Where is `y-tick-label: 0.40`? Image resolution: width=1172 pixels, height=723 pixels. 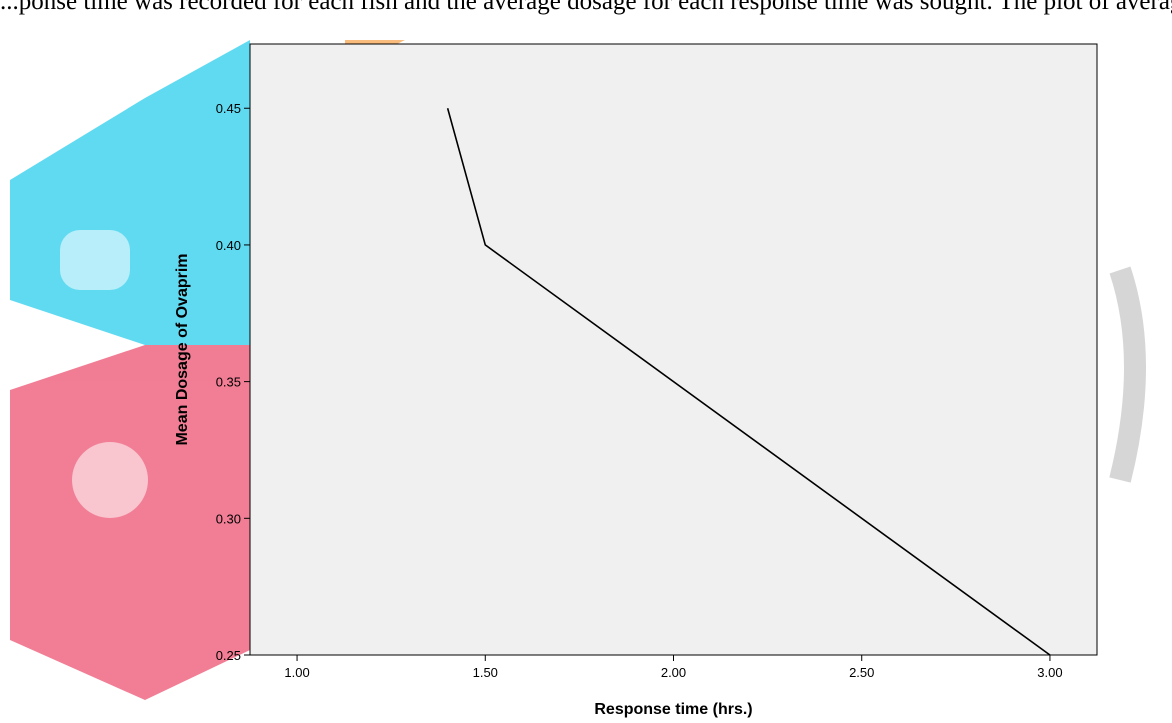 y-tick-label: 0.40 is located at coordinates (228, 245).